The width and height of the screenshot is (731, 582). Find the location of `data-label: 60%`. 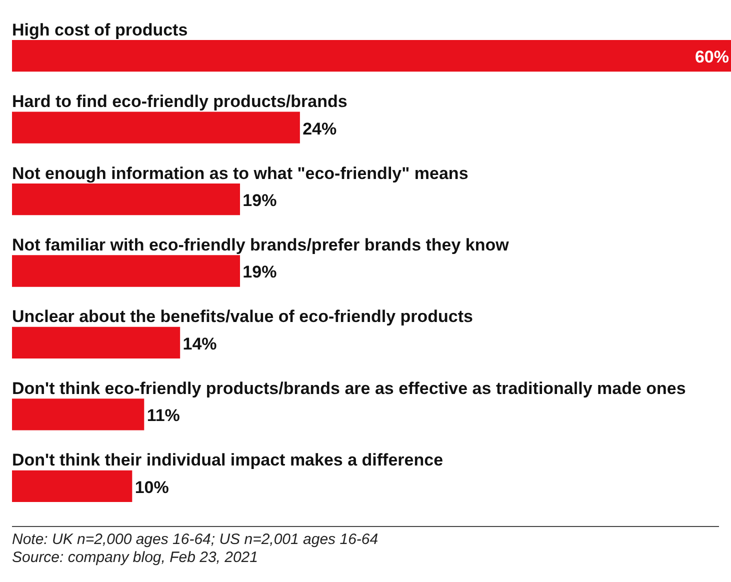

data-label: 60% is located at coordinates (711, 57).